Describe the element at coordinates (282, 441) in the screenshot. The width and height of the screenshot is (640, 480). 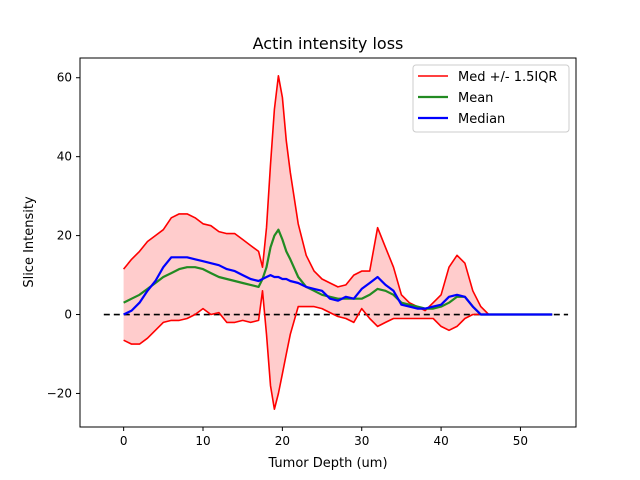
I see `x-tick-label: 20` at that location.